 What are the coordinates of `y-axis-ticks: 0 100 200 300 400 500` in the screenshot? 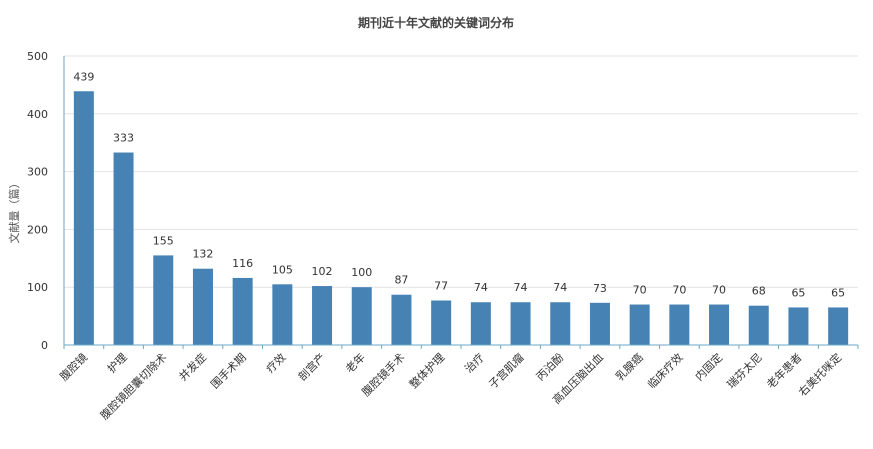 It's located at (37, 201).